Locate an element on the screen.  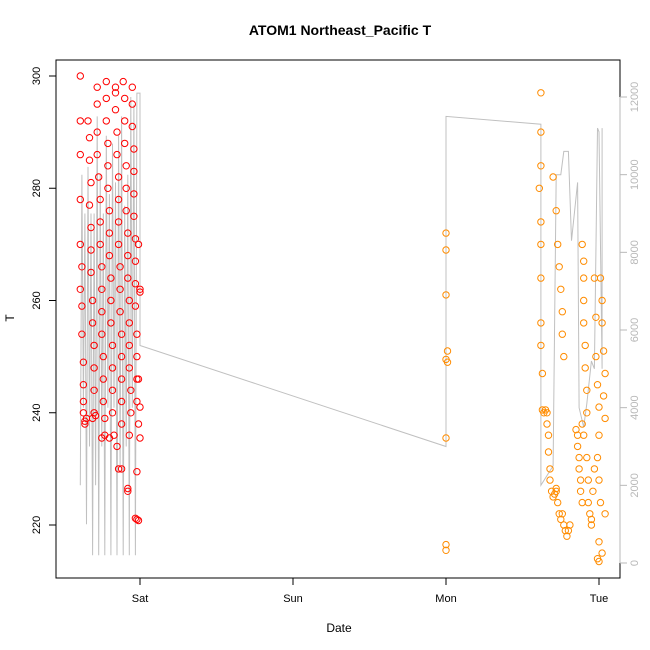
y-axis-right: 0 2000 4000 6000 8000 10000 12000 is located at coordinates (630, 324).